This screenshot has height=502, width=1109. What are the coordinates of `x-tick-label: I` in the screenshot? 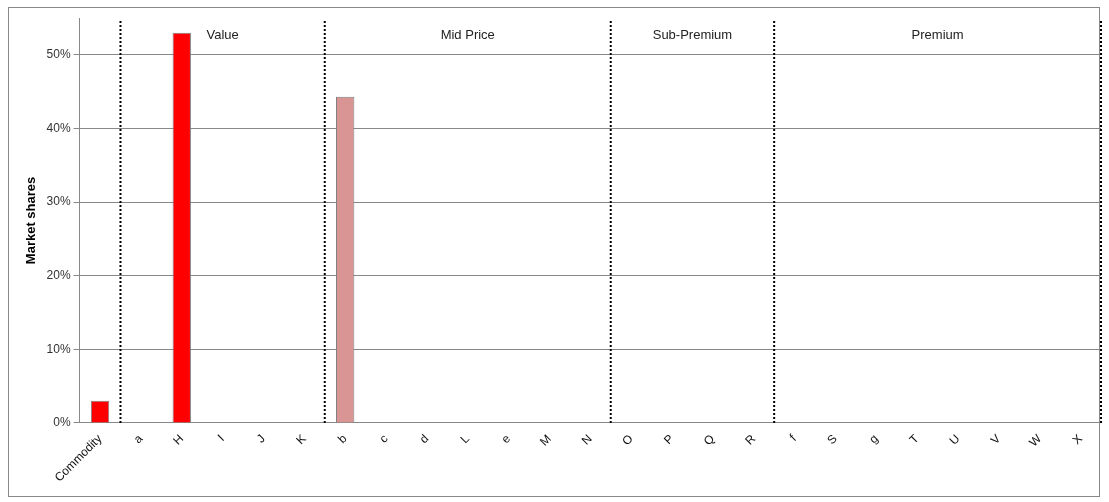 It's located at (221, 437).